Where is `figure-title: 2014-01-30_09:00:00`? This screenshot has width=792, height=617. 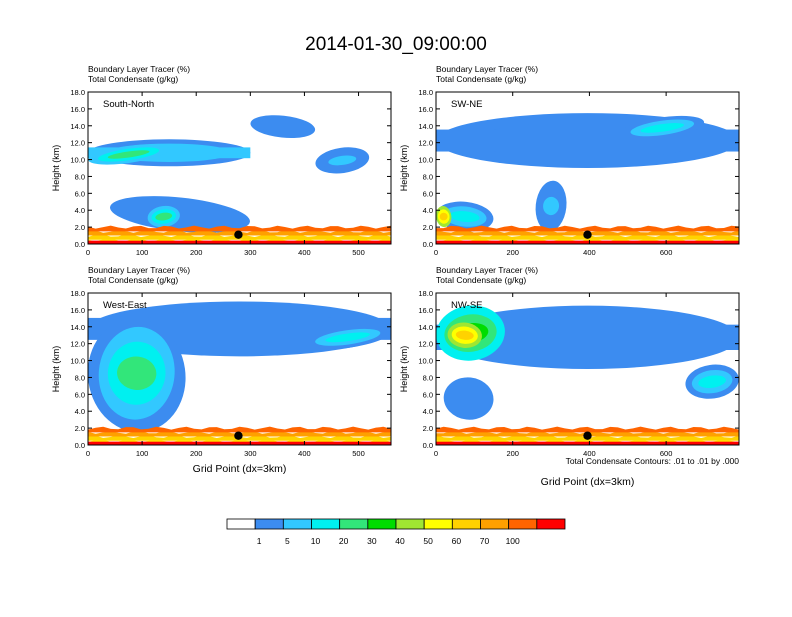
figure-title: 2014-01-30_09:00:00 is located at coordinates (396, 44).